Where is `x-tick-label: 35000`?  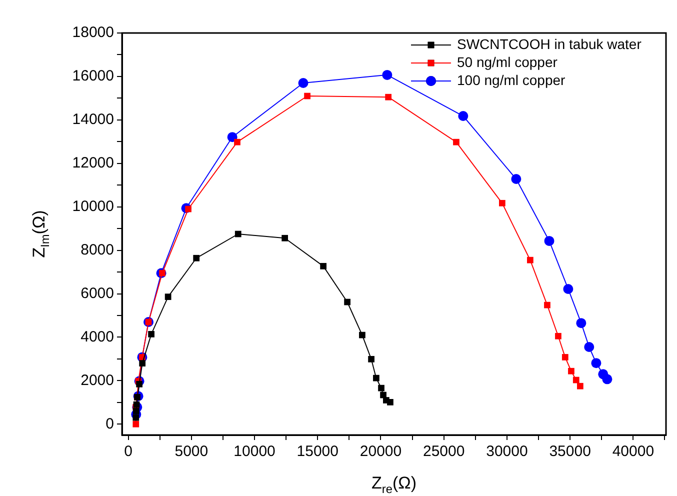 x-tick-label: 35000 is located at coordinates (570, 451).